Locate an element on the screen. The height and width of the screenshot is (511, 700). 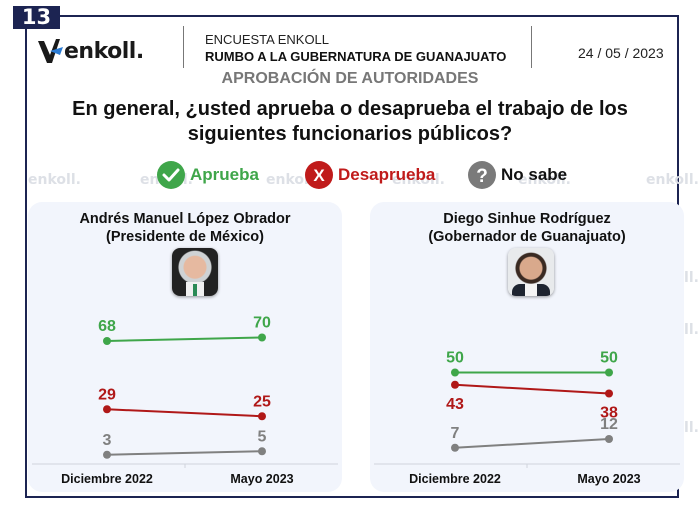
official-position: (Gobernador de Guanajuato) is located at coordinates (527, 237).